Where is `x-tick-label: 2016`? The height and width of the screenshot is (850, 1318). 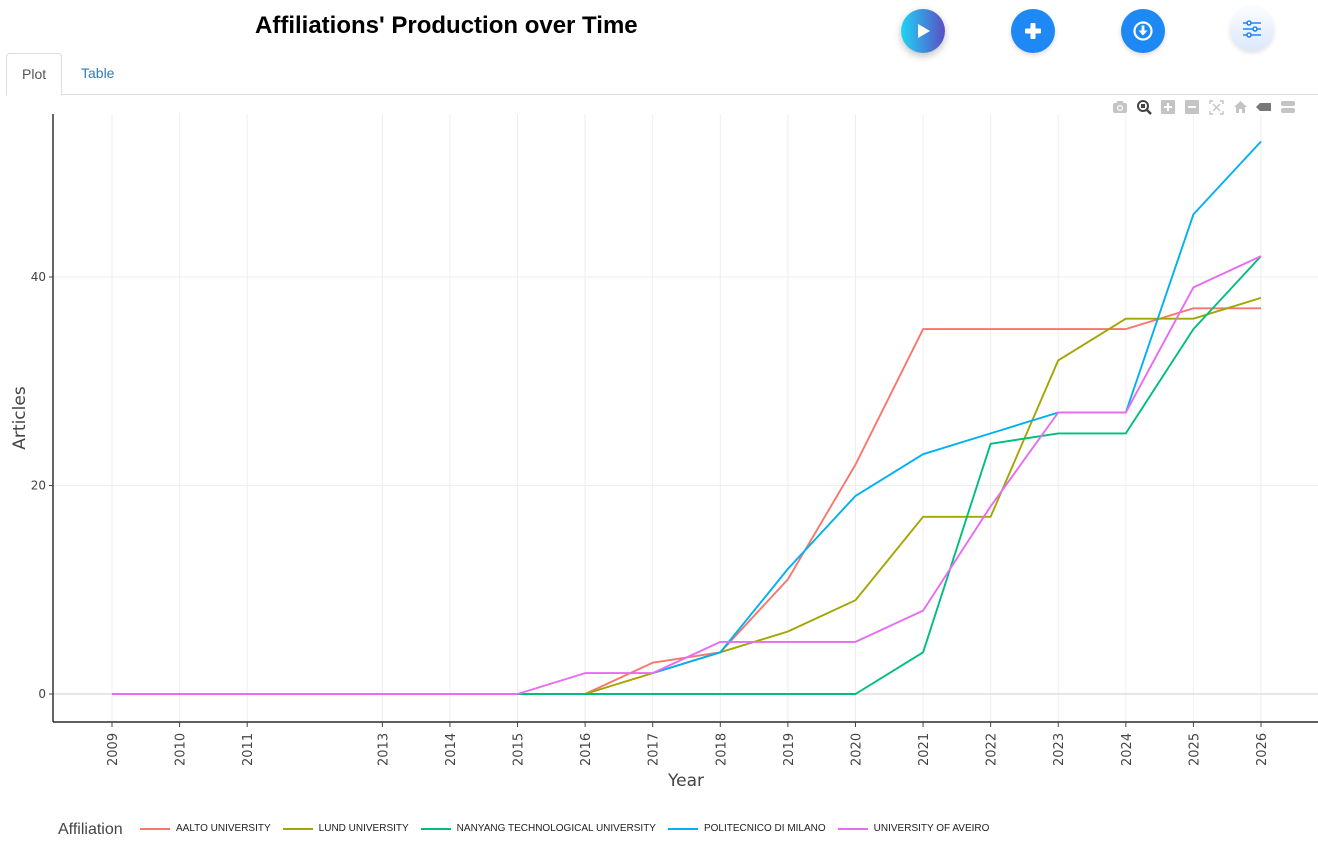 x-tick-label: 2016 is located at coordinates (586, 749).